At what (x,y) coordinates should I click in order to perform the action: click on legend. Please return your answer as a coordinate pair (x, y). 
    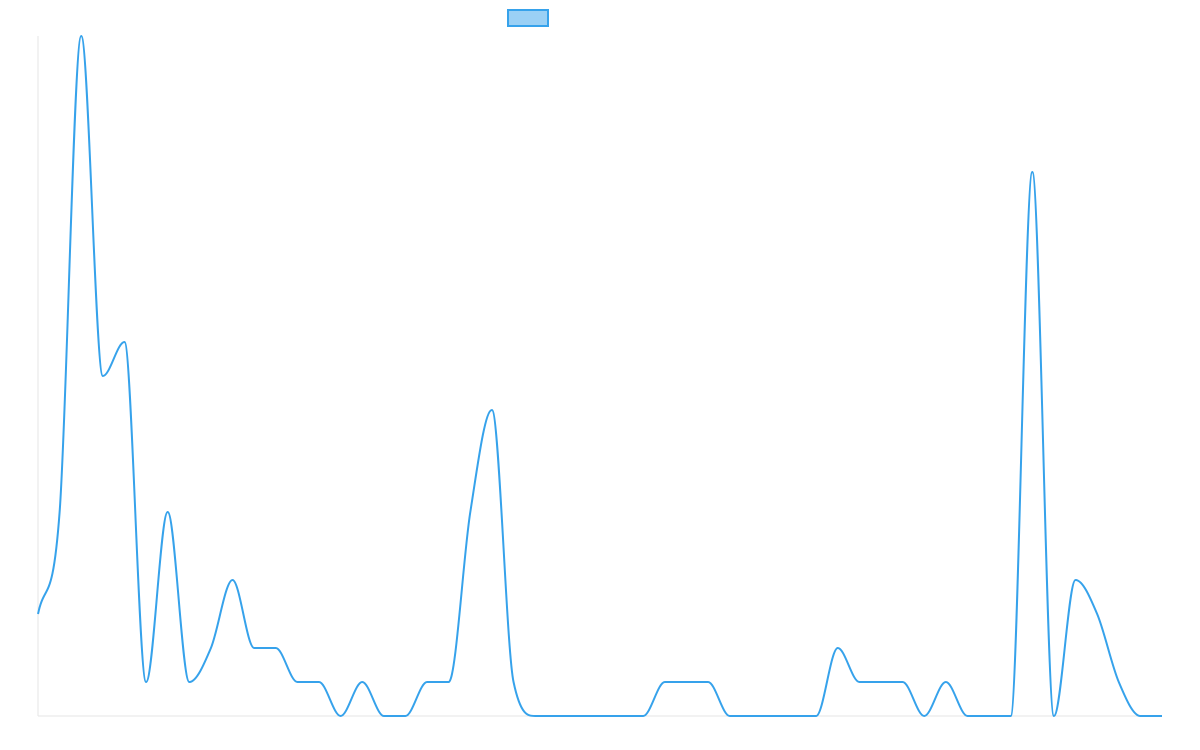
    Looking at the image, I should click on (528, 18).